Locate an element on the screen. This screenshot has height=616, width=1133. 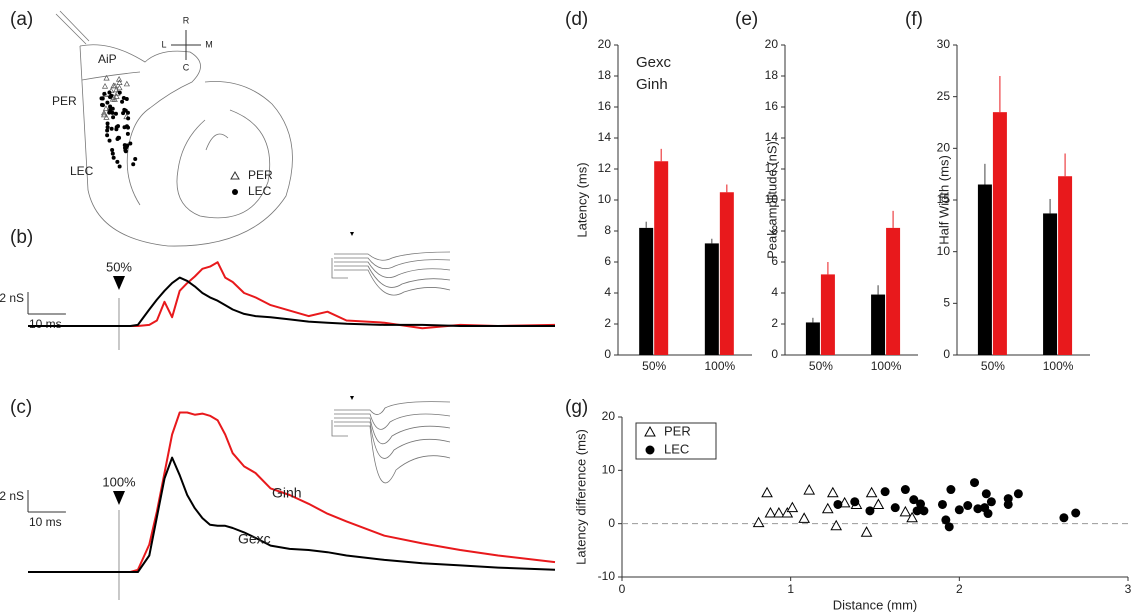
panel-label: (e) is located at coordinates (746, 19).